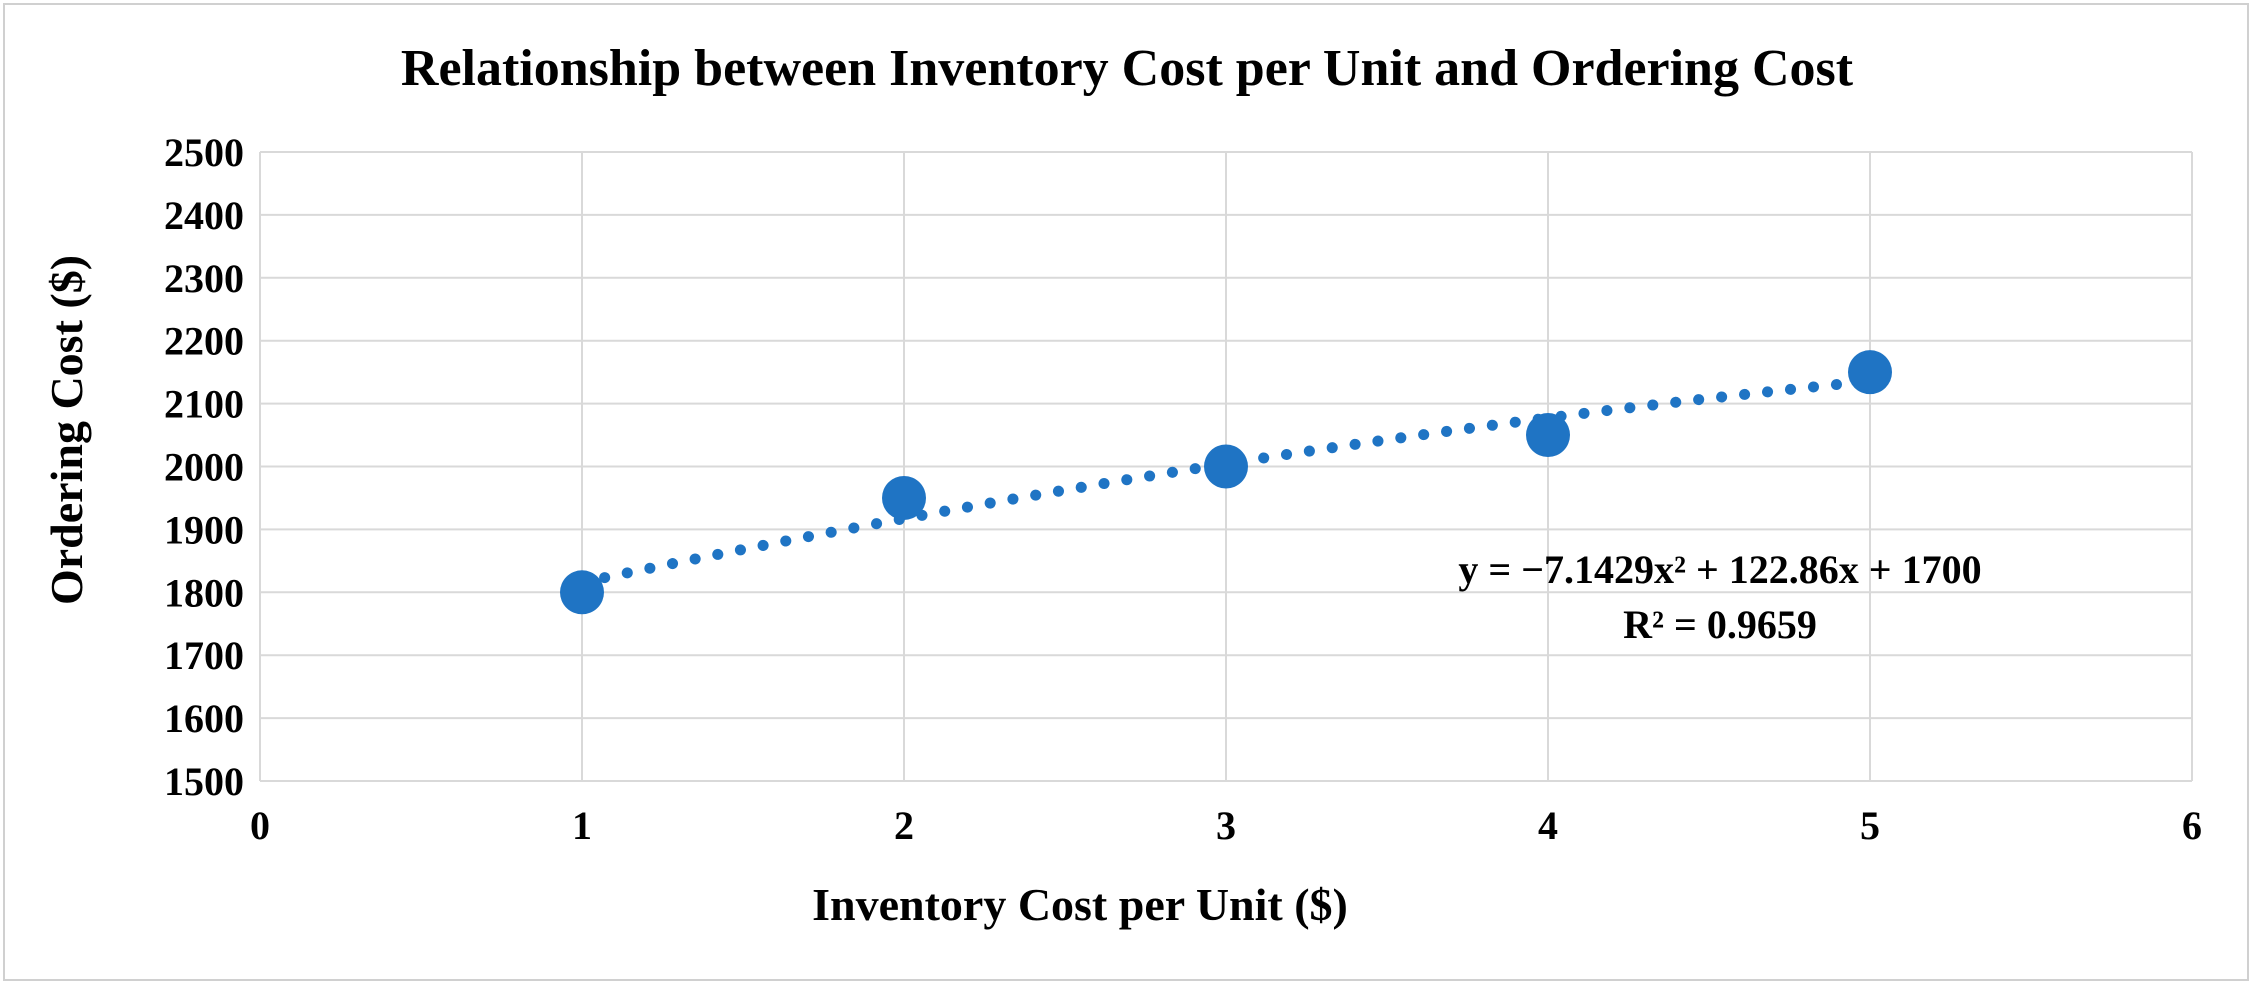 The width and height of the screenshot is (2254, 987). I want to click on y-tick-label: 2200, so click(204, 341).